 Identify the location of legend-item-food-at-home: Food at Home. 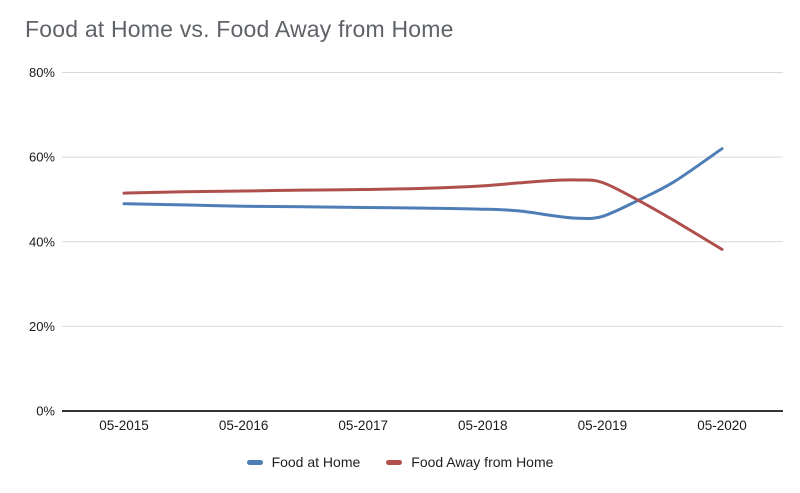
(303, 462).